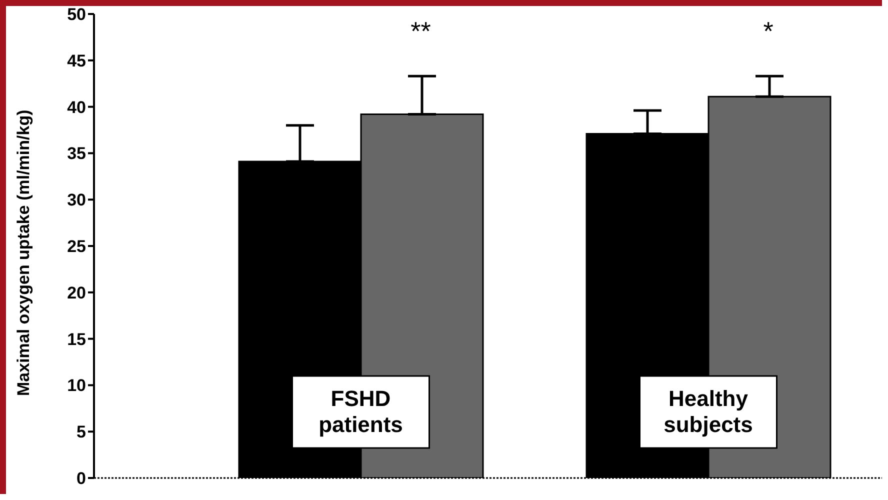 The height and width of the screenshot is (500, 888). I want to click on annotation: *, so click(768, 31).